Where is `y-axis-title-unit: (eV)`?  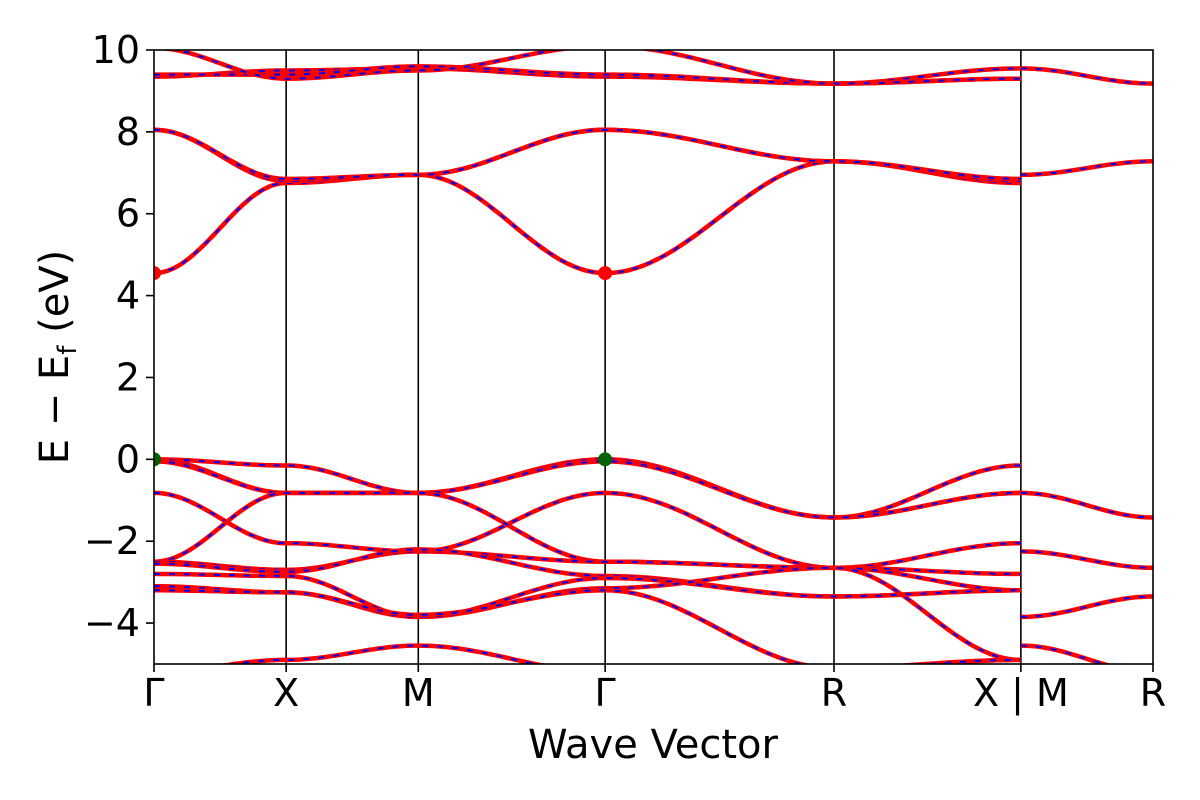 y-axis-title-unit: (eV) is located at coordinates (55, 298).